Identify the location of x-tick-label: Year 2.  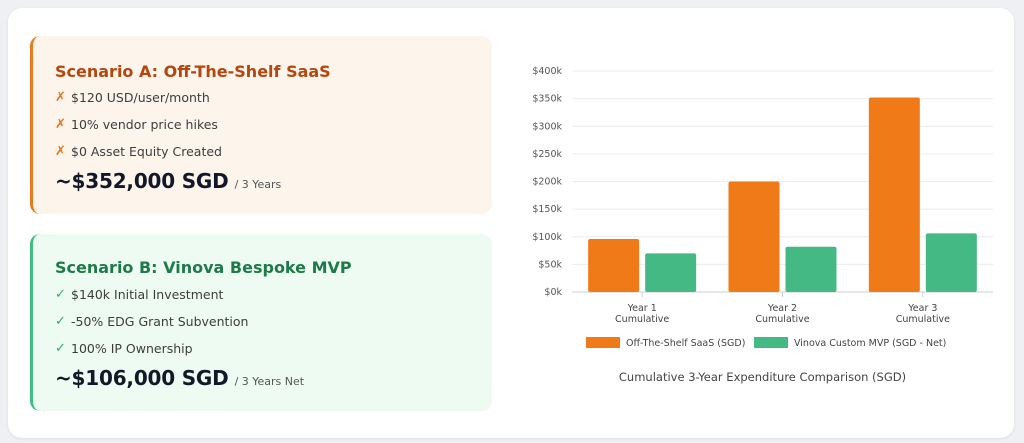
(782, 308).